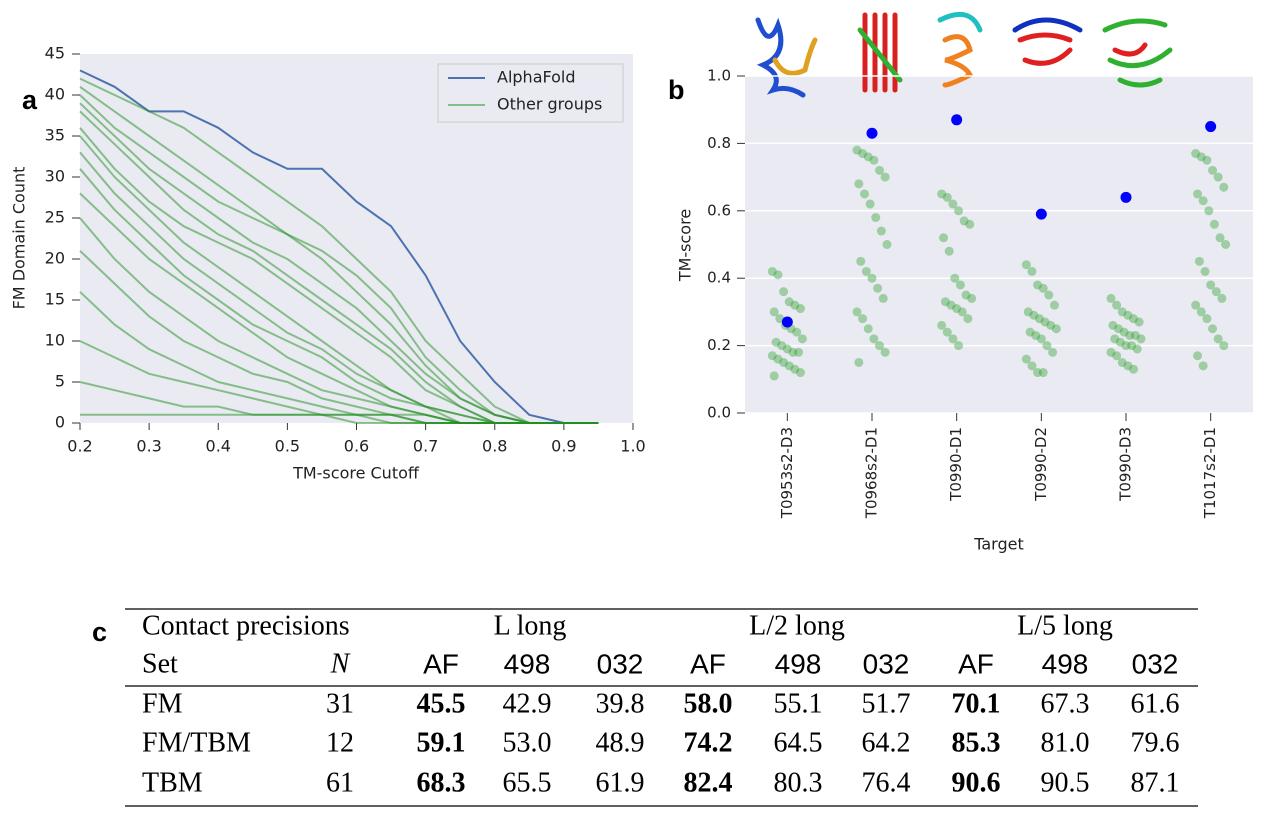 The height and width of the screenshot is (817, 1274). Describe the element at coordinates (530, 93) in the screenshot. I see `legend-box` at that location.